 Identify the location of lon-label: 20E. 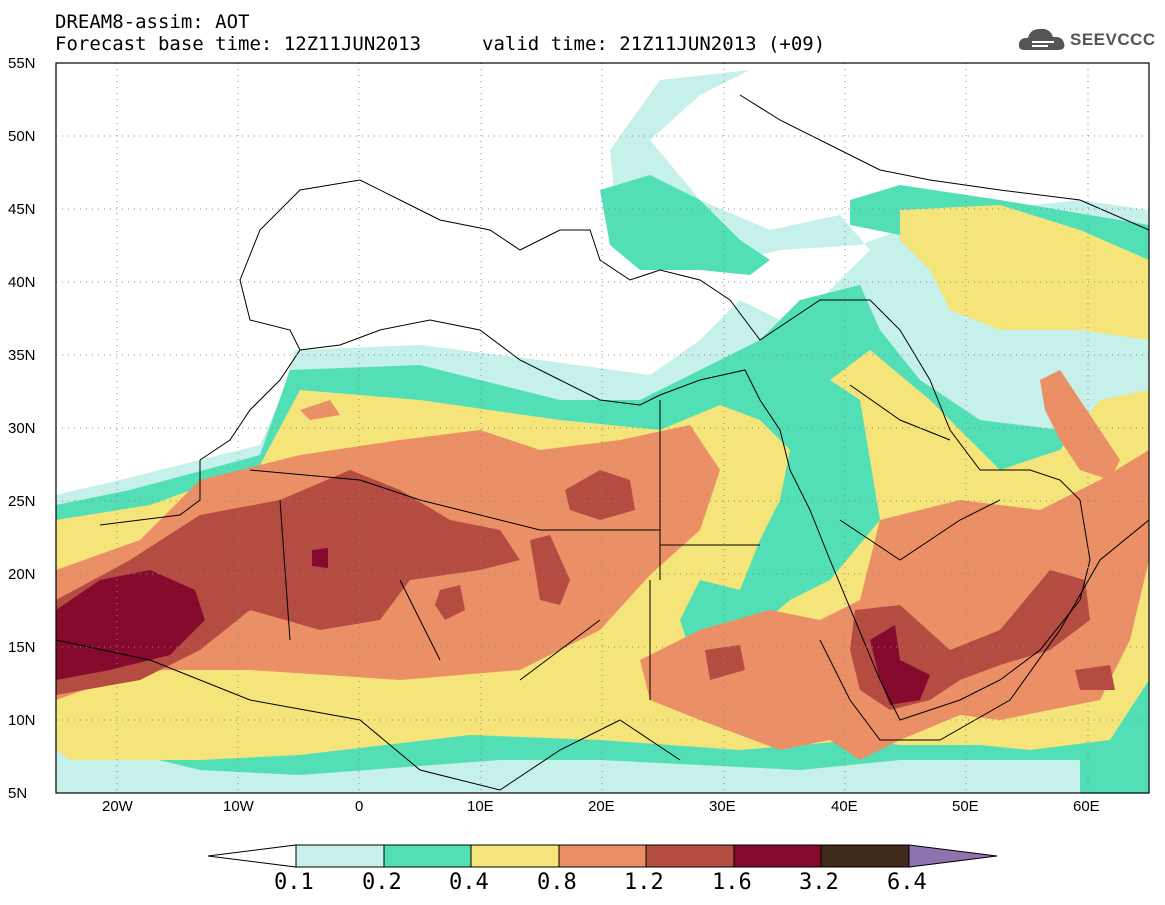
(601, 806).